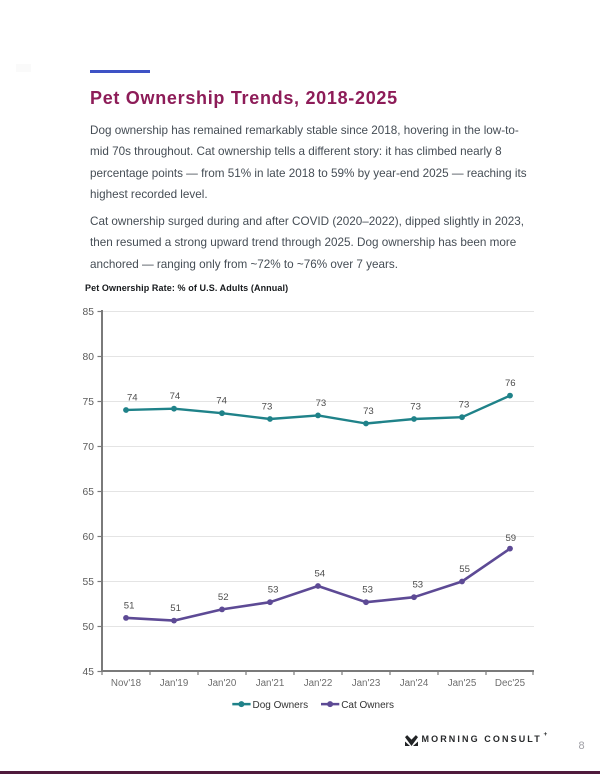 This screenshot has height=776, width=600. I want to click on svg-text: 54, so click(319, 574).